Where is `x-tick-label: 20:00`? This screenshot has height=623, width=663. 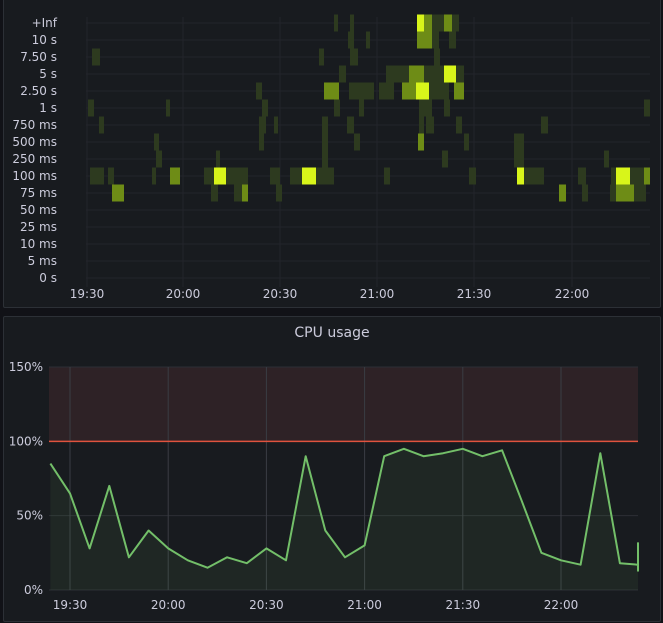
x-tick-label: 20:00 is located at coordinates (183, 294).